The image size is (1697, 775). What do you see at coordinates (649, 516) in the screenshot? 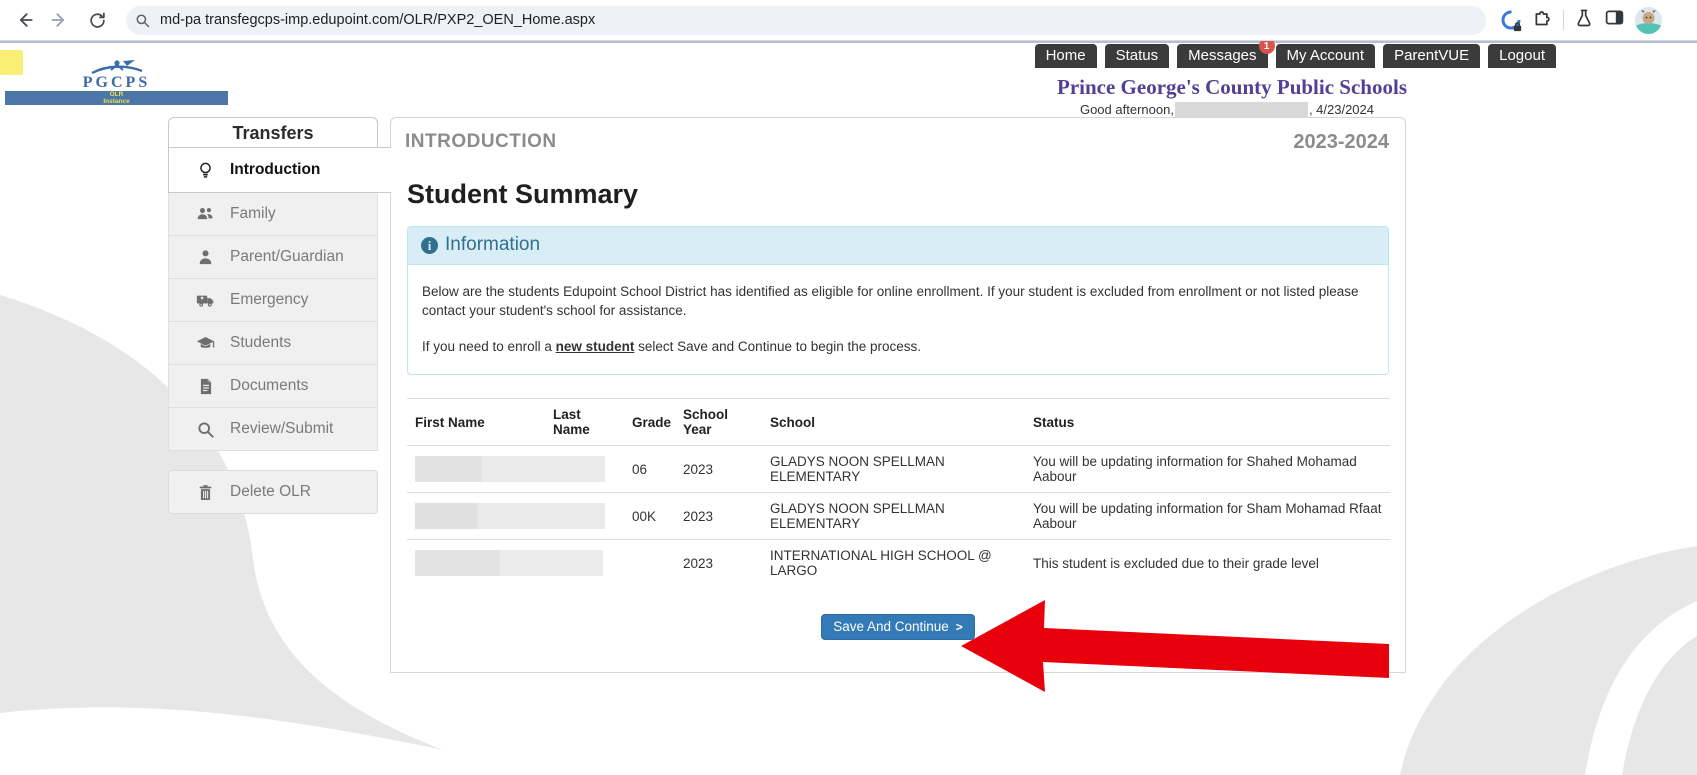
I see `cell-grade: 00K` at bounding box center [649, 516].